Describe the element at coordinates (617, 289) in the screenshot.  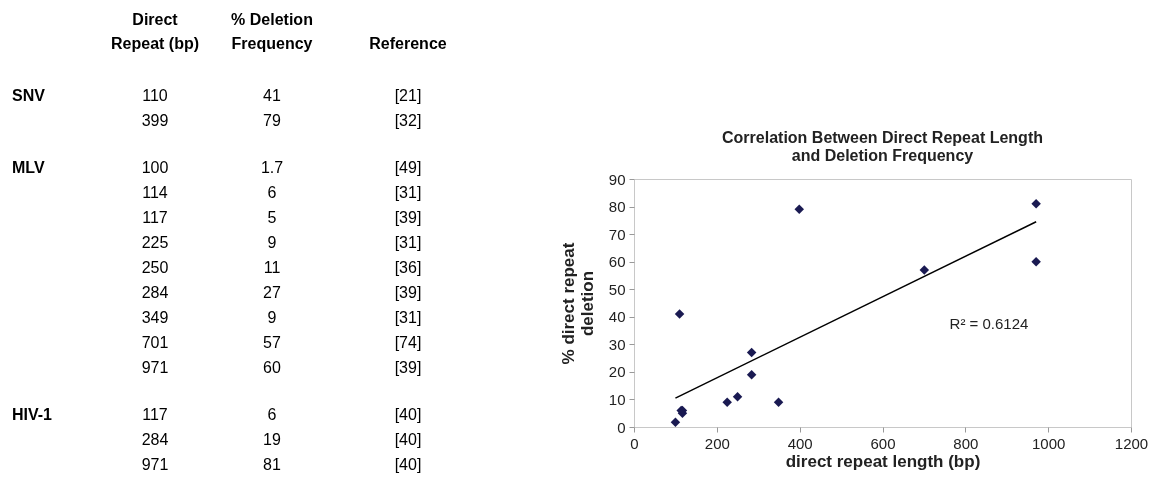
I see `y-tick-label: 50` at that location.